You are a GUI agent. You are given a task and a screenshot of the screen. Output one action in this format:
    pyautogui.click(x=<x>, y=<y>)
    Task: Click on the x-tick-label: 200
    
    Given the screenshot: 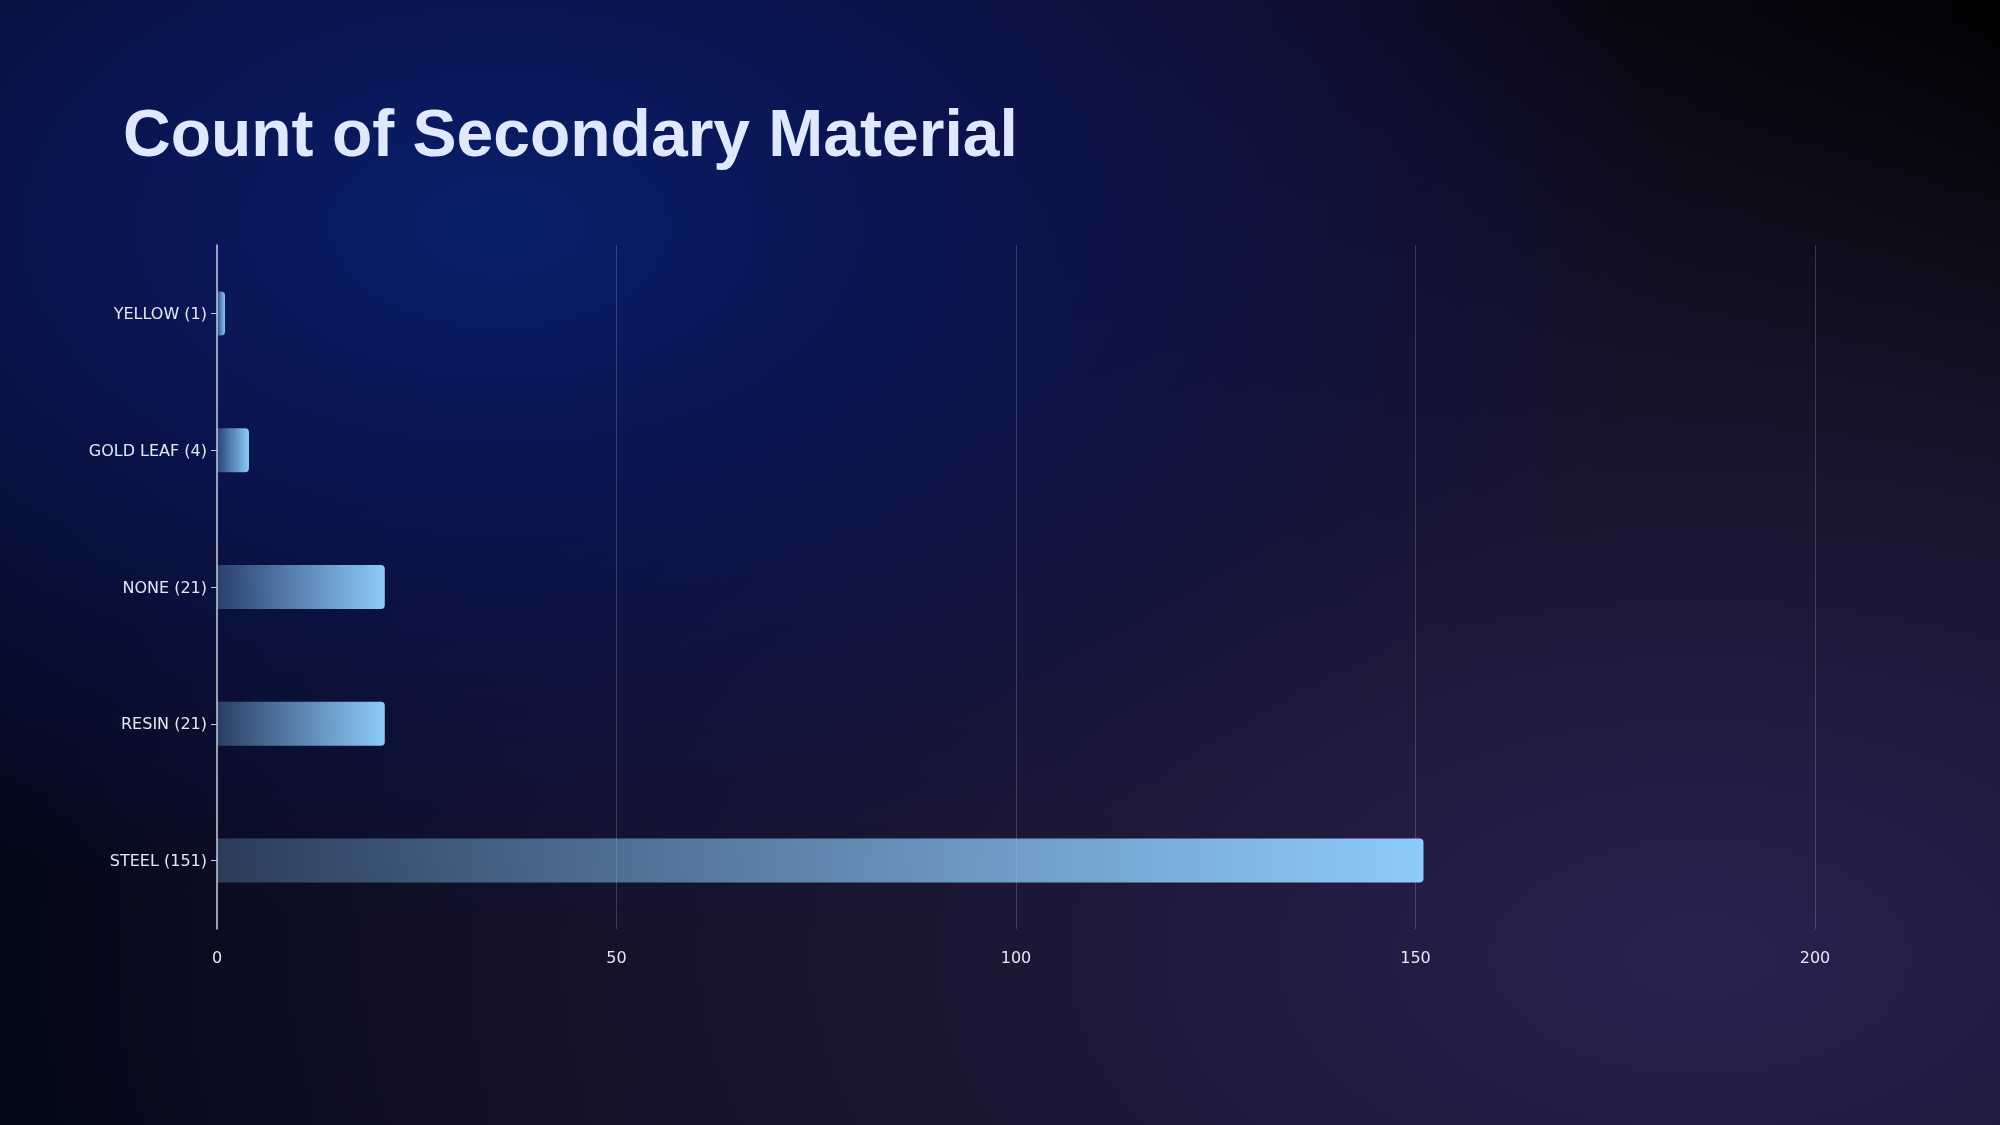 What is the action you would take?
    pyautogui.click(x=1815, y=957)
    